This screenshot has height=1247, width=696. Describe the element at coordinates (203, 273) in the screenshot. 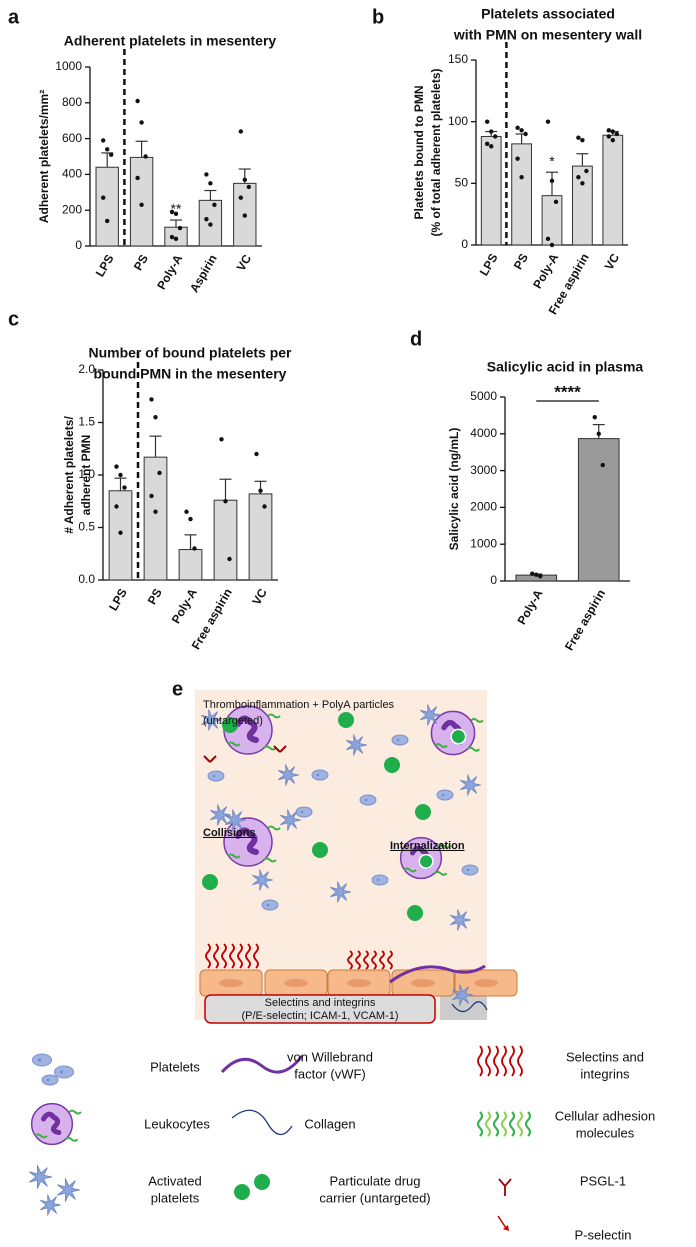

I see `x-tick-label: Aspirin` at that location.